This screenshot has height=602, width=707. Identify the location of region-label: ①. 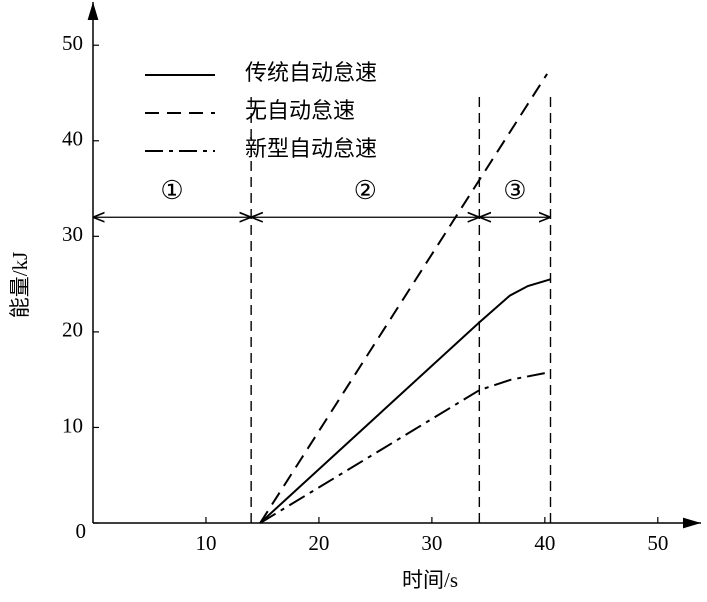
(171, 190).